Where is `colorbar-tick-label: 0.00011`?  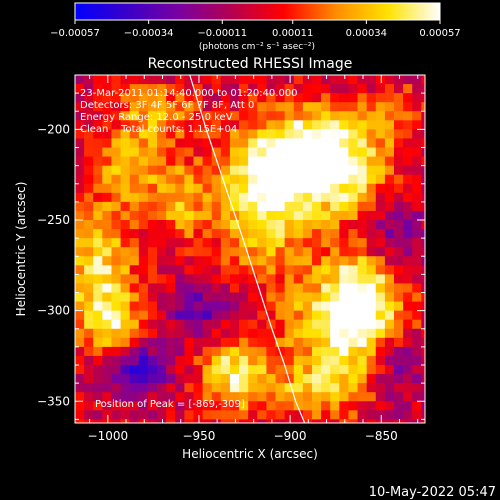
colorbar-tick-label: 0.00011 is located at coordinates (292, 33).